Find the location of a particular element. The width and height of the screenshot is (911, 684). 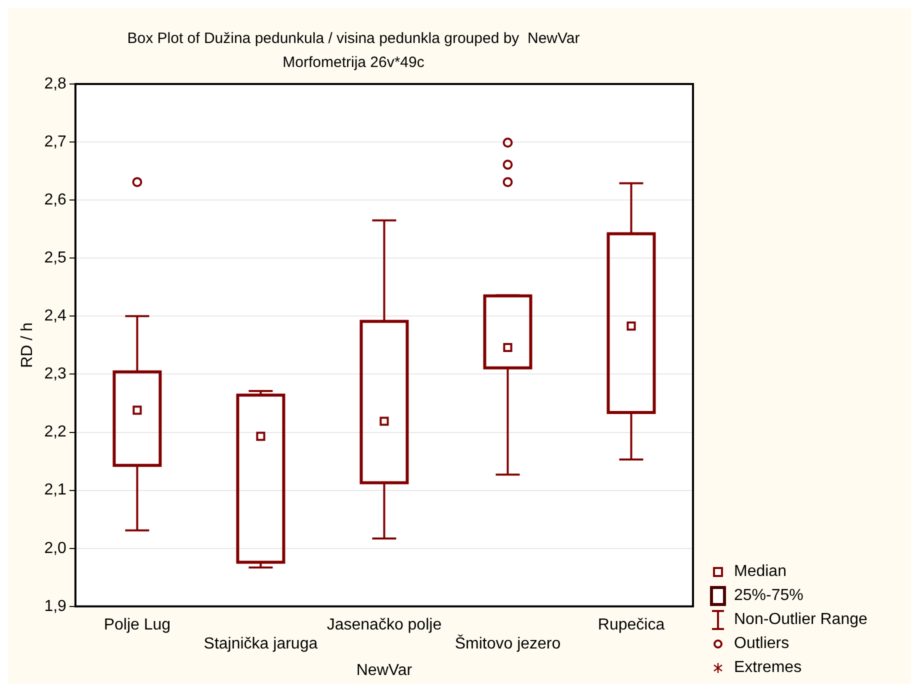

y-tick-label: 2,1 is located at coordinates (55, 490).